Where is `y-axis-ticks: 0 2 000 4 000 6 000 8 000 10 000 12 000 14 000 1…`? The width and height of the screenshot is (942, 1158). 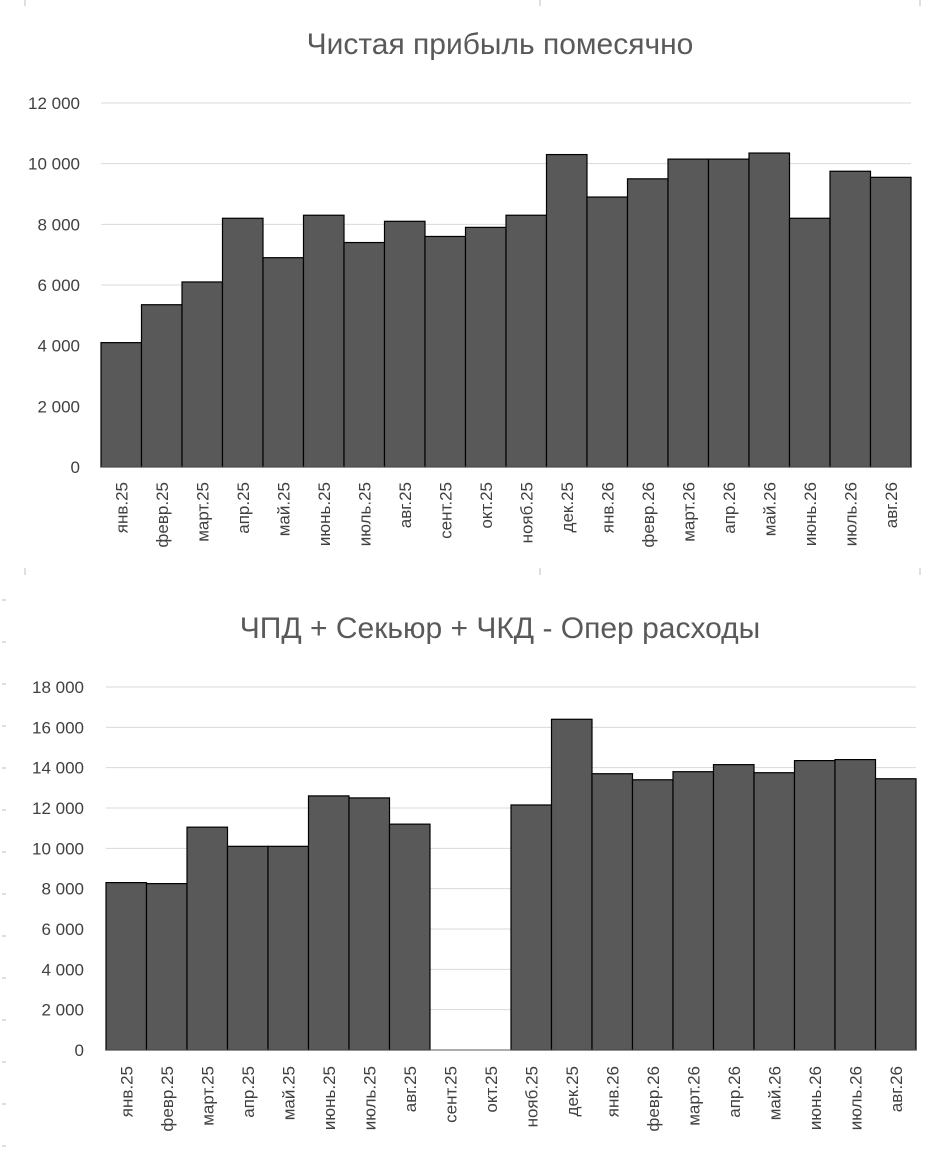
y-axis-ticks: 0 2 000 4 000 6 000 8 000 10 000 12 000 14 000 1… is located at coordinates (58, 869).